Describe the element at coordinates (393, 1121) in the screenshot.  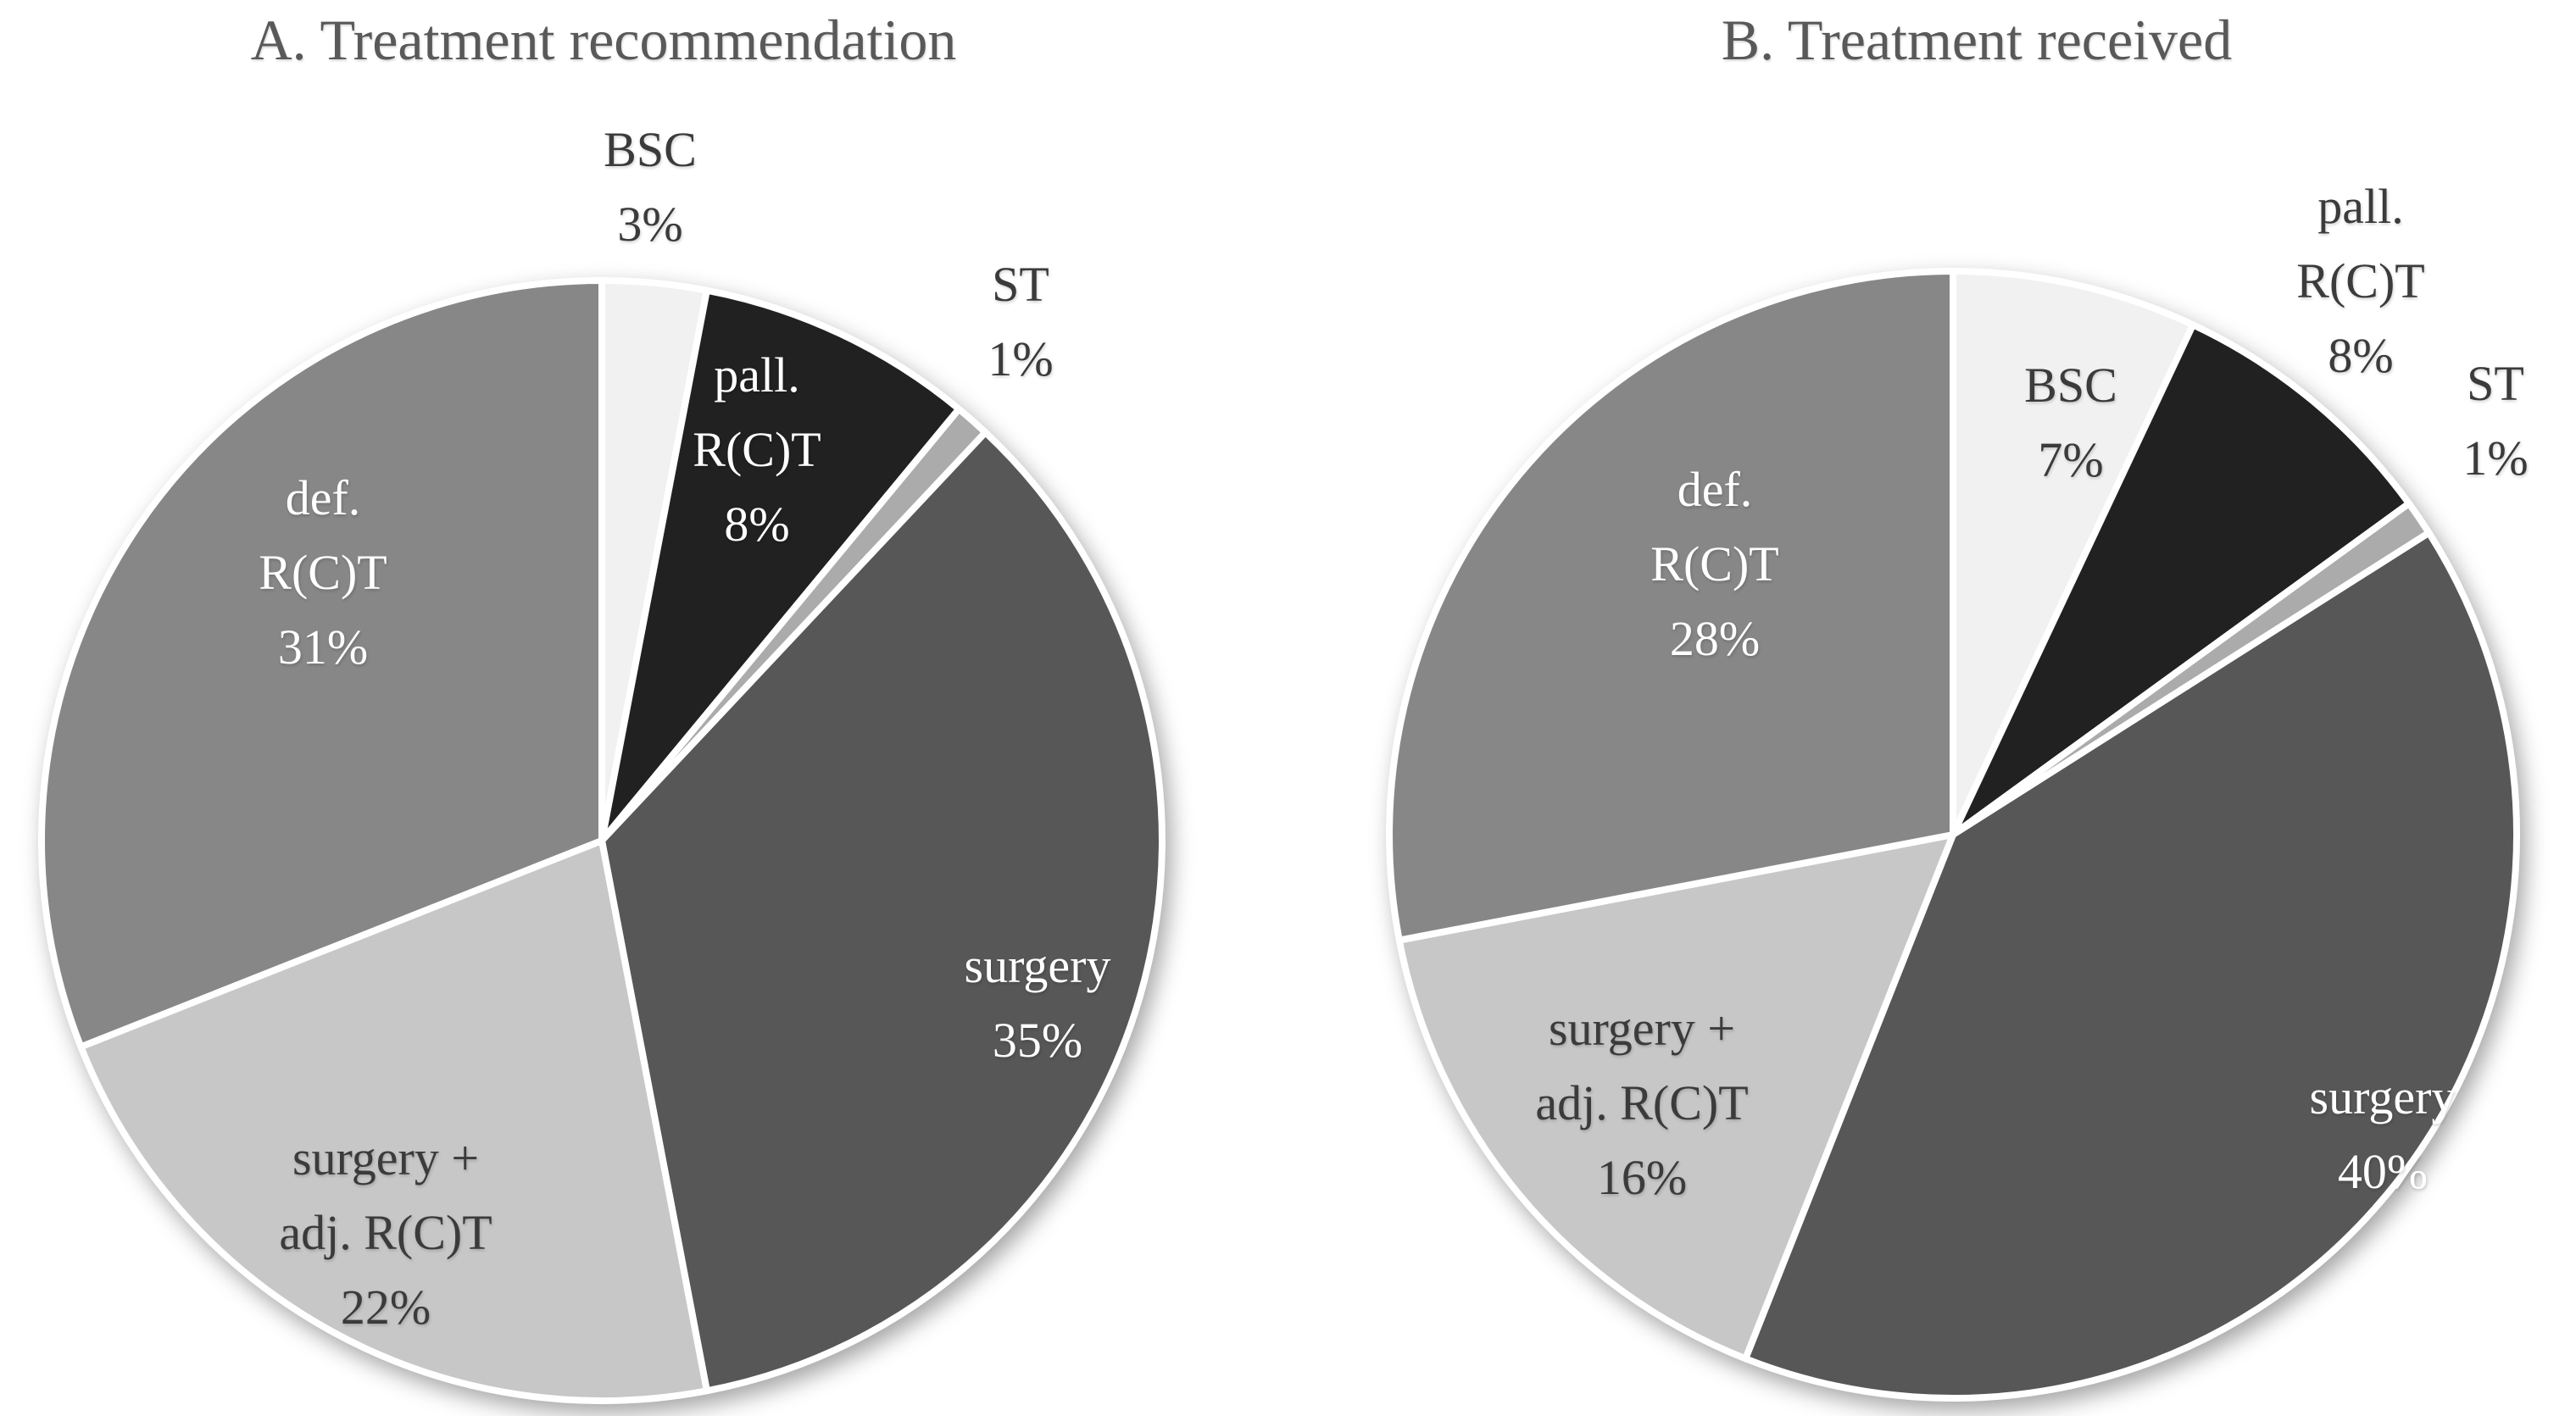
I see `pie-a-slice-surgery-adj-r-c-t` at that location.